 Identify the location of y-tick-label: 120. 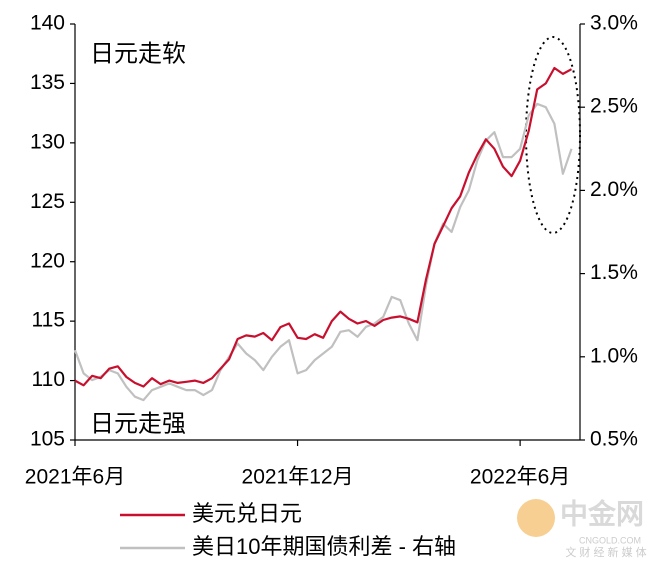
(47, 260).